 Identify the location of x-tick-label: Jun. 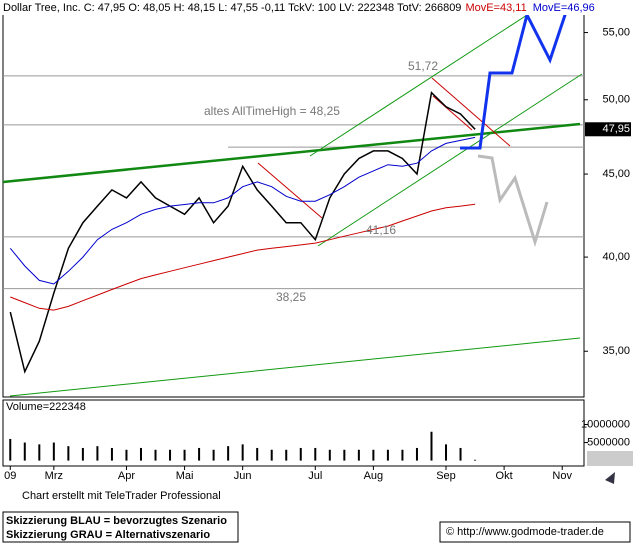
(243, 476).